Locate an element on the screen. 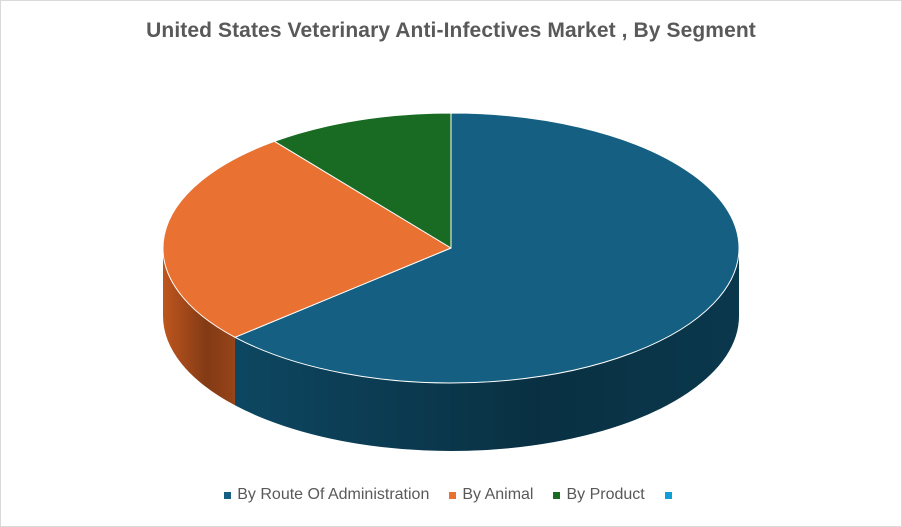  legend-label-product: By Product is located at coordinates (605, 494).